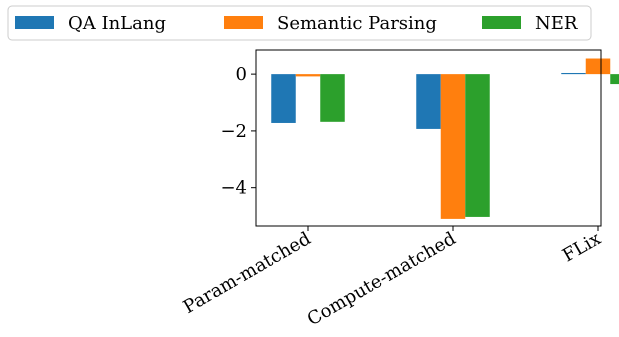 This screenshot has height=337, width=619. Describe the element at coordinates (233, 131) in the screenshot. I see `y-tick-label: −2` at that location.